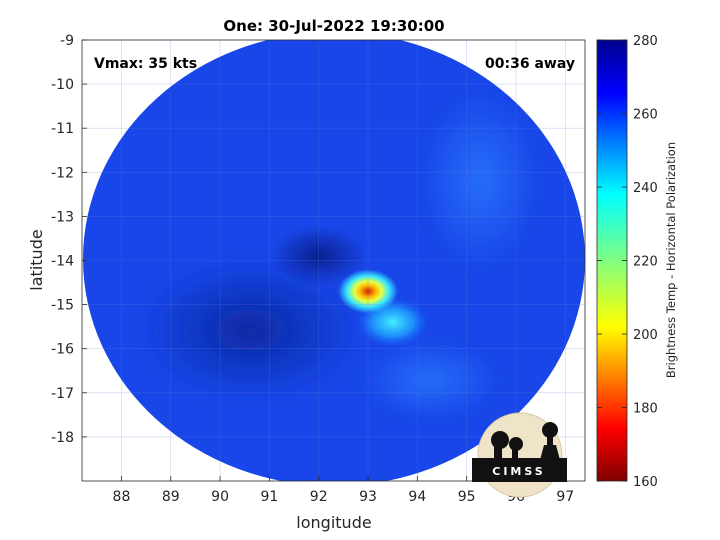  What do you see at coordinates (530, 64) in the screenshot?
I see `time-away-annotation: 00:36 away` at bounding box center [530, 64].